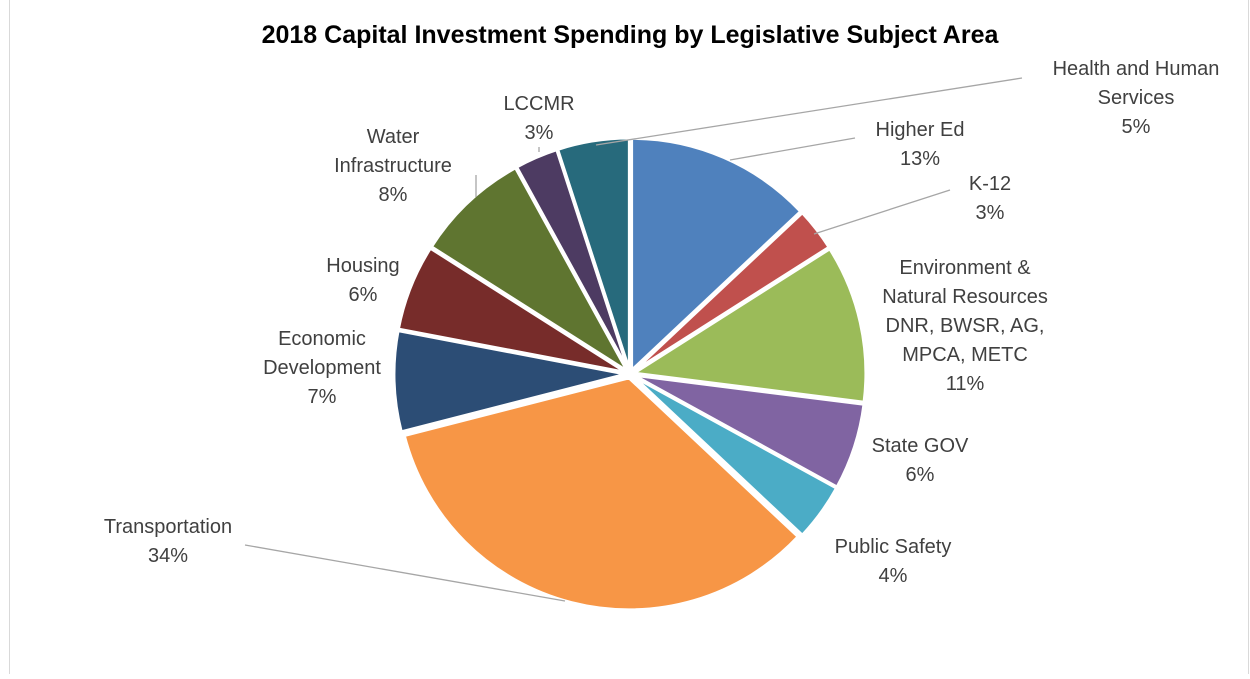 The height and width of the screenshot is (679, 1250). I want to click on slice-label-5: Transportation 34%, so click(168, 541).